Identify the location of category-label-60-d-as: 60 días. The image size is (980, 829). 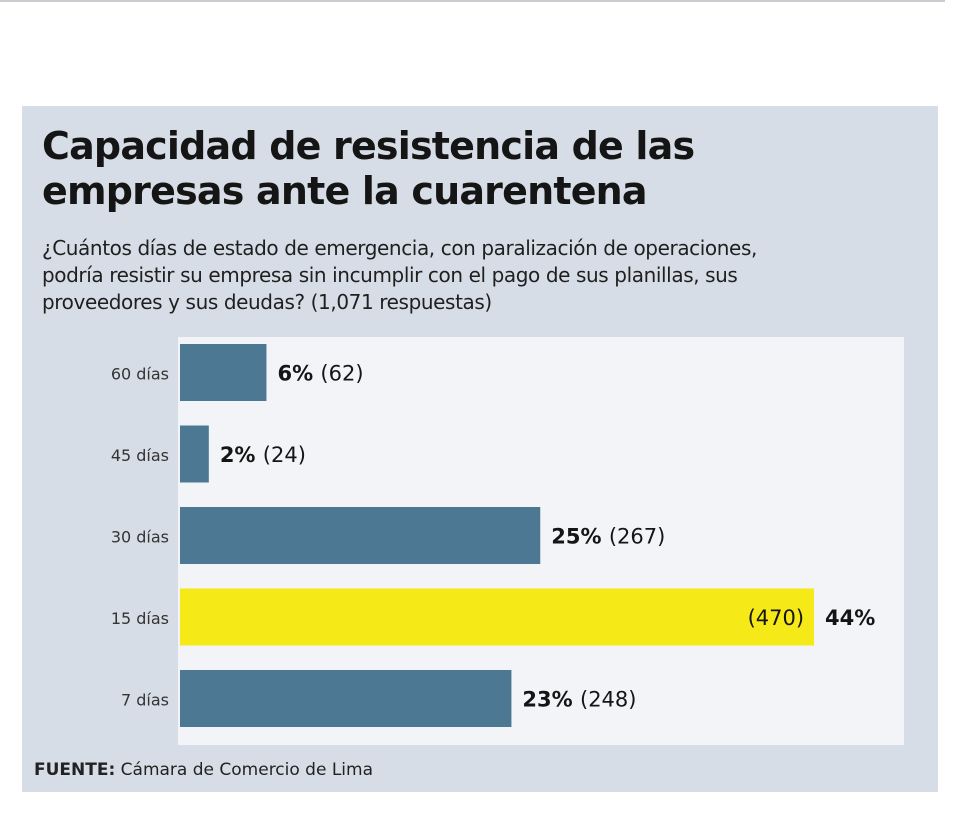
(140, 374).